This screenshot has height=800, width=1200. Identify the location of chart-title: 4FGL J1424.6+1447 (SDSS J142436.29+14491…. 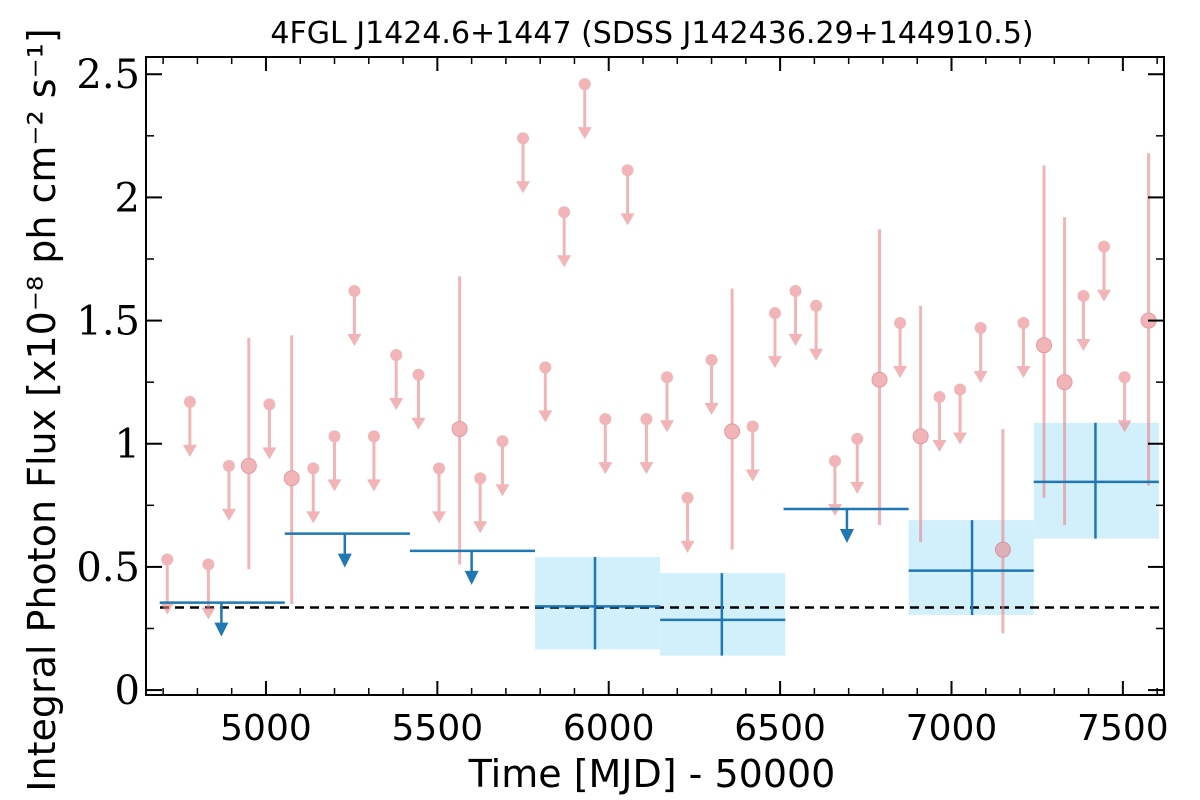
(651, 33).